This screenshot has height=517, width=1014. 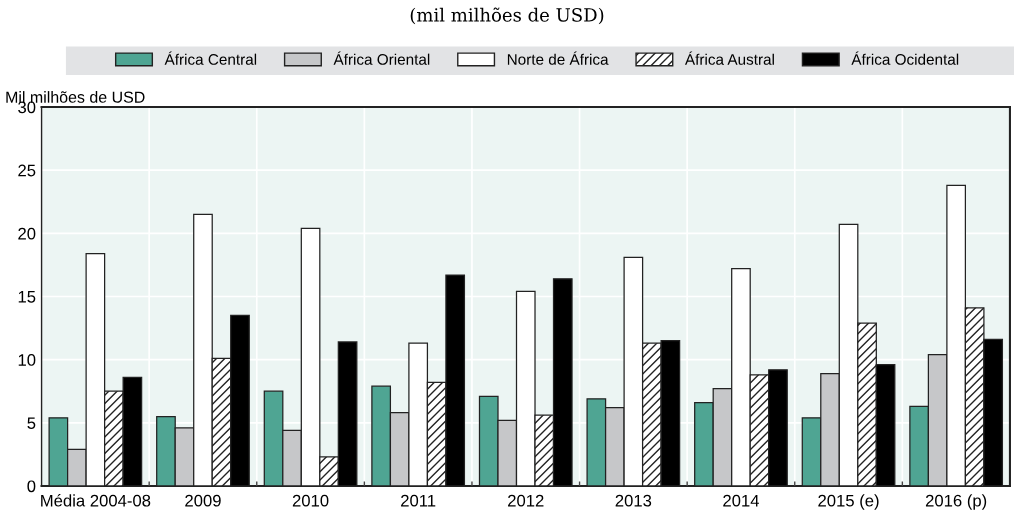 I want to click on x-tick-label: 2009, so click(x=203, y=500).